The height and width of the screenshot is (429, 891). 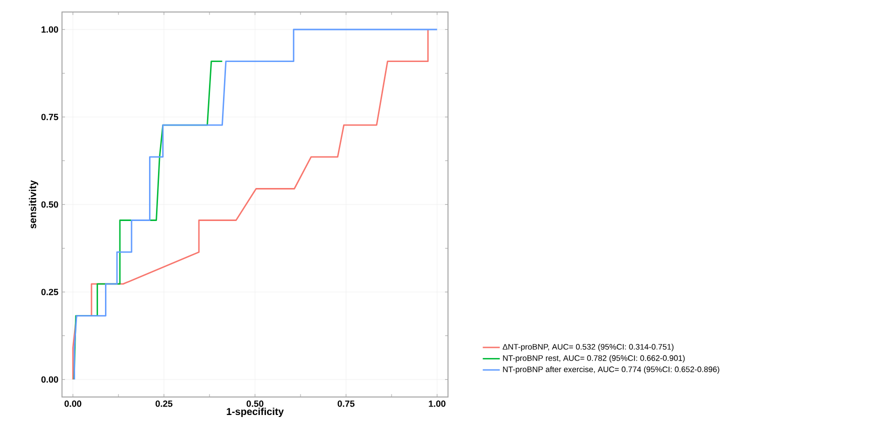 What do you see at coordinates (164, 403) in the screenshot?
I see `x-tick-label: 0.25` at bounding box center [164, 403].